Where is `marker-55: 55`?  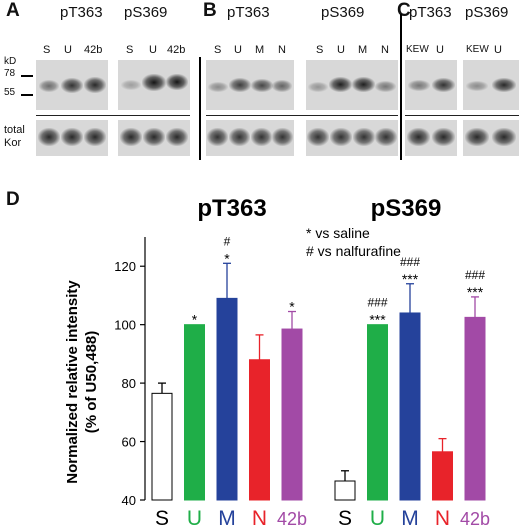
marker-55: 55 is located at coordinates (10, 92).